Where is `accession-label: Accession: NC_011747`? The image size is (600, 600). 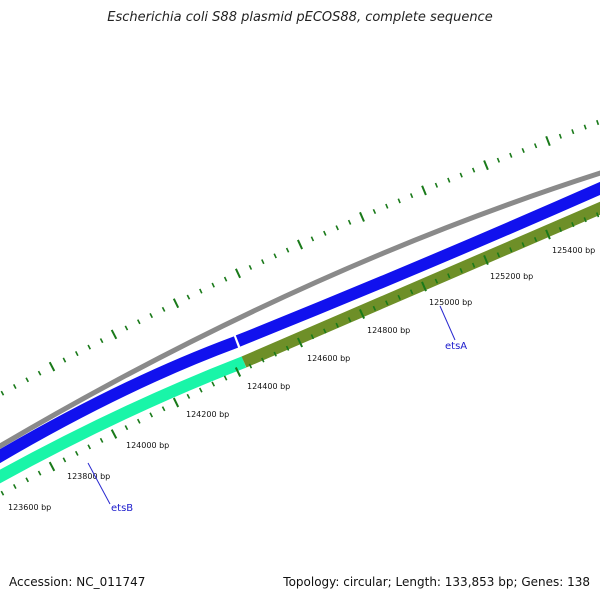
accession-label: Accession: NC_011747 is located at coordinates (77, 582).